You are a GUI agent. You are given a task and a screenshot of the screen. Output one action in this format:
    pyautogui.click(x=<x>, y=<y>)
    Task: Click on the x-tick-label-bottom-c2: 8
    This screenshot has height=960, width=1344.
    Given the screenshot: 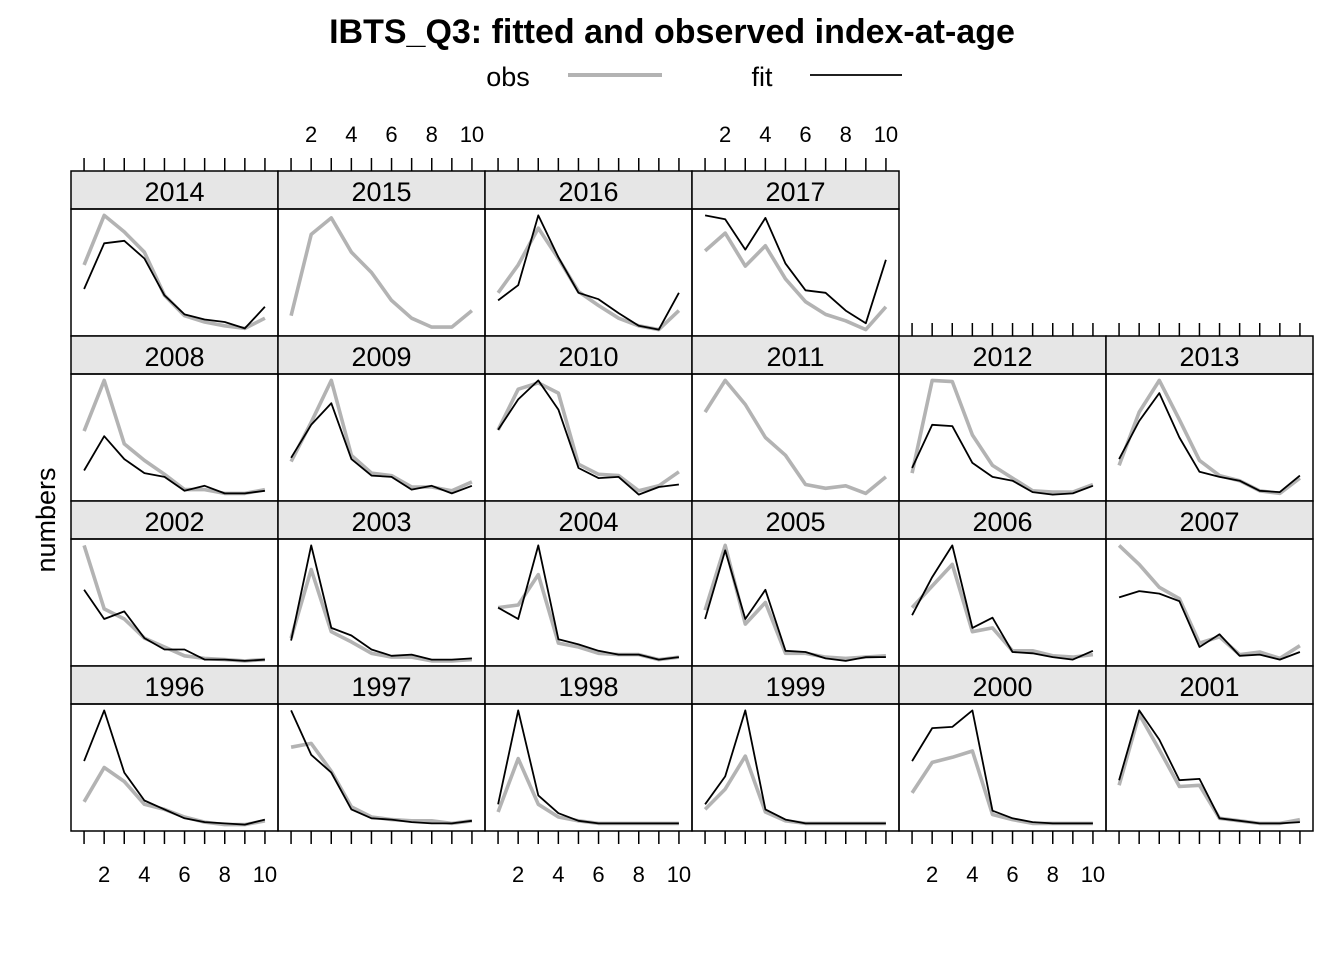 What is the action you would take?
    pyautogui.click(x=639, y=874)
    